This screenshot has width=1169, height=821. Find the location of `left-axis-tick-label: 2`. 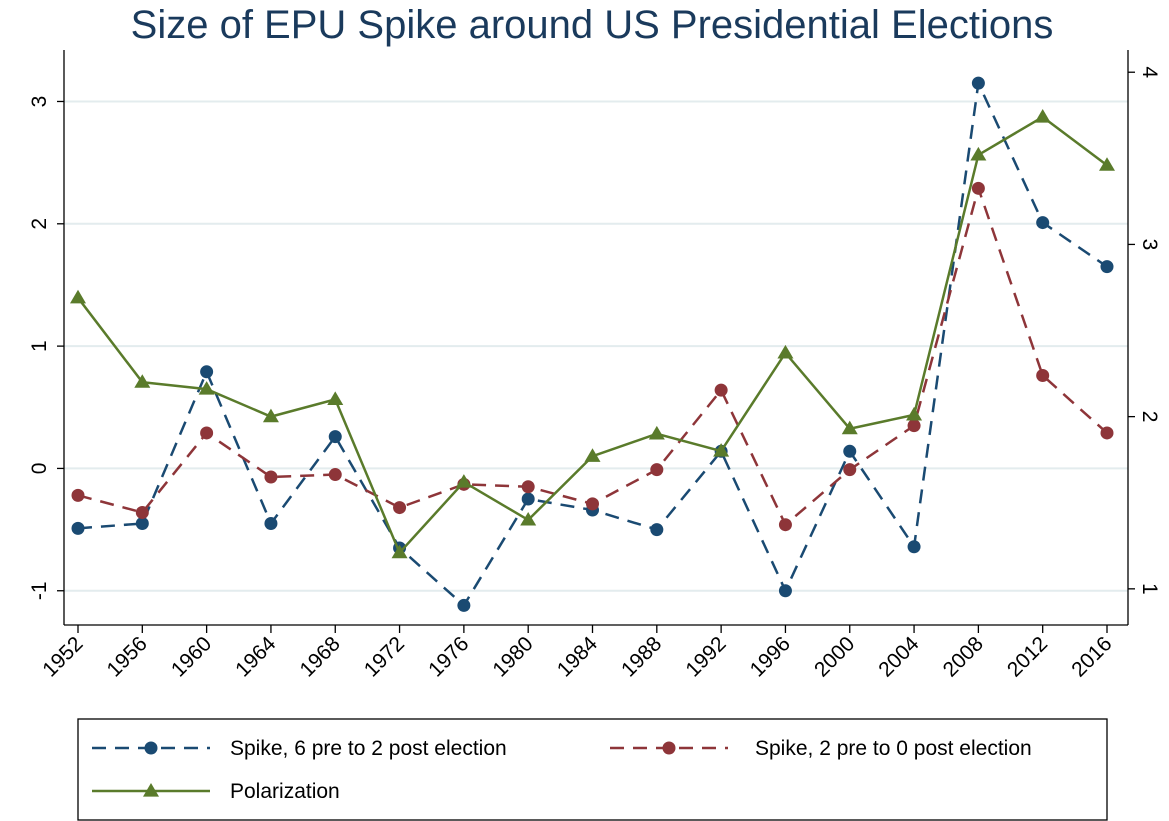

left-axis-tick-label: 2 is located at coordinates (39, 224).